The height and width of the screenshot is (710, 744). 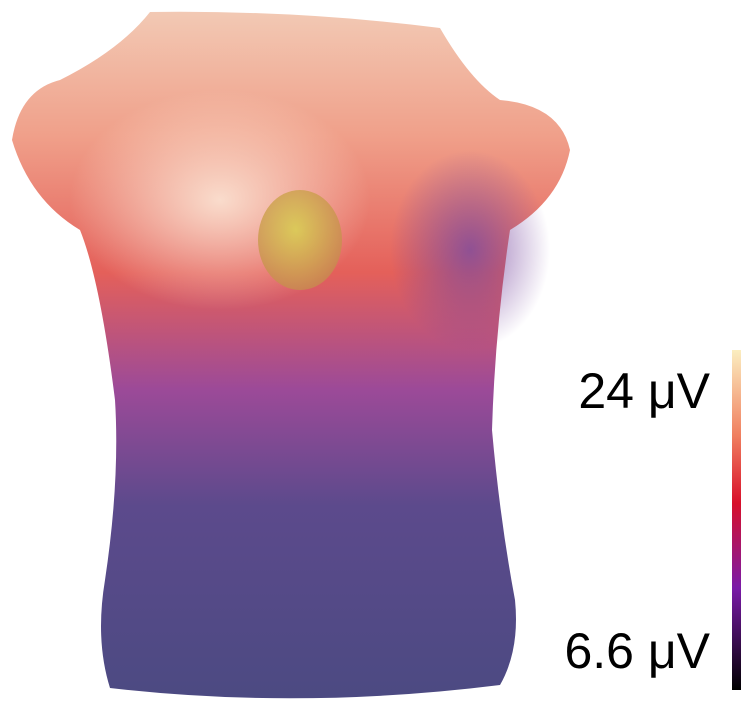 I want to click on side-shade, so click(x=470, y=250).